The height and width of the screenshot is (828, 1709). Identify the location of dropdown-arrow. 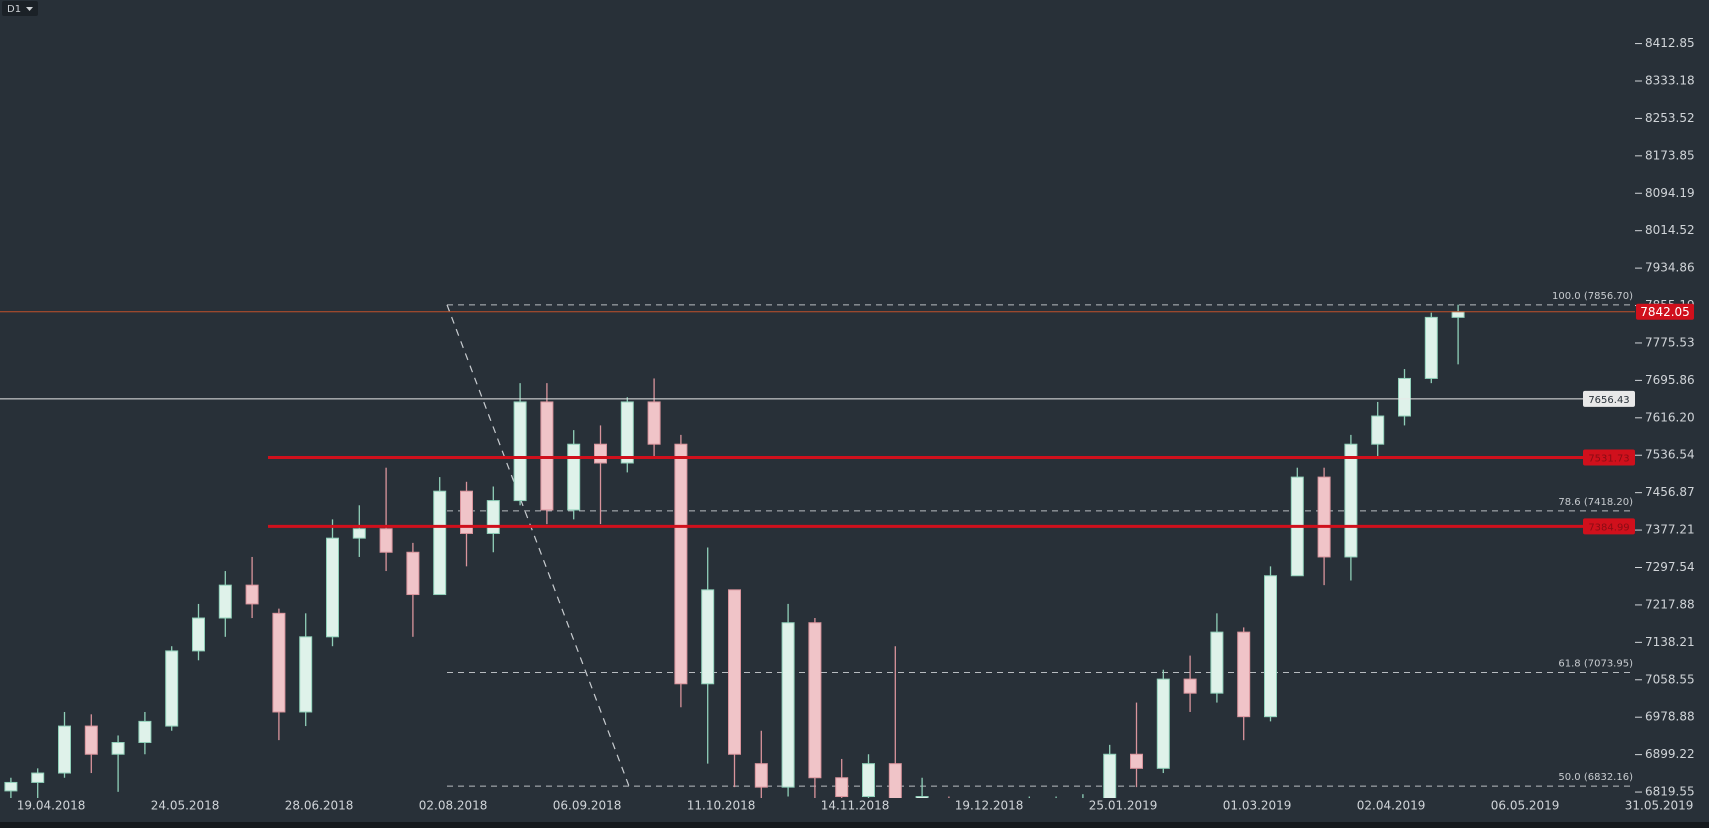
(29, 9).